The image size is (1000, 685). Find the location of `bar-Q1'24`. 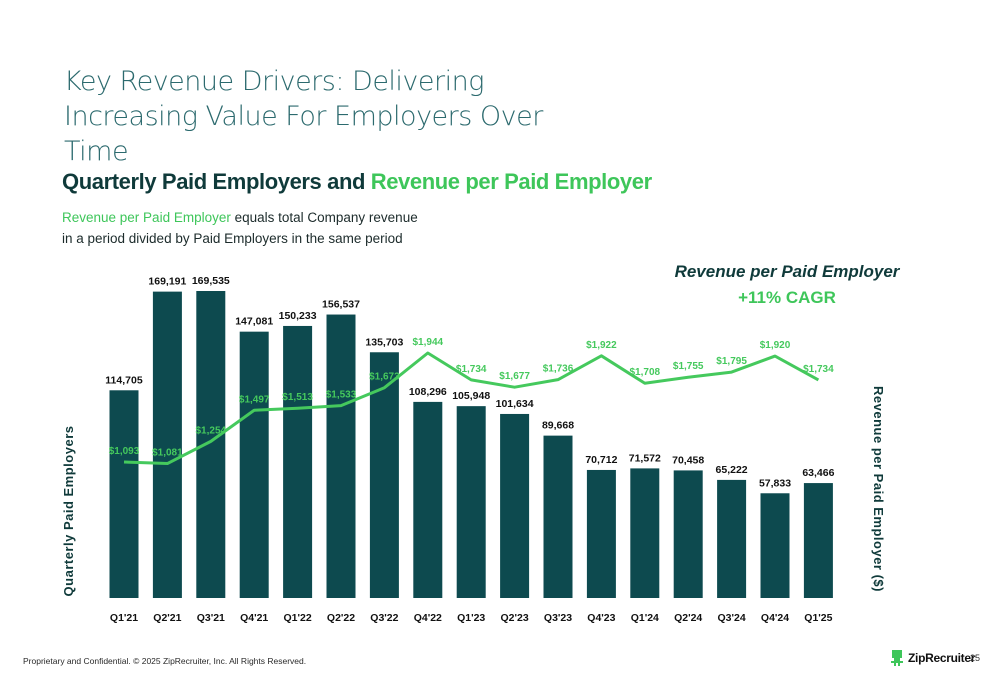

bar-Q1'24 is located at coordinates (645, 533).